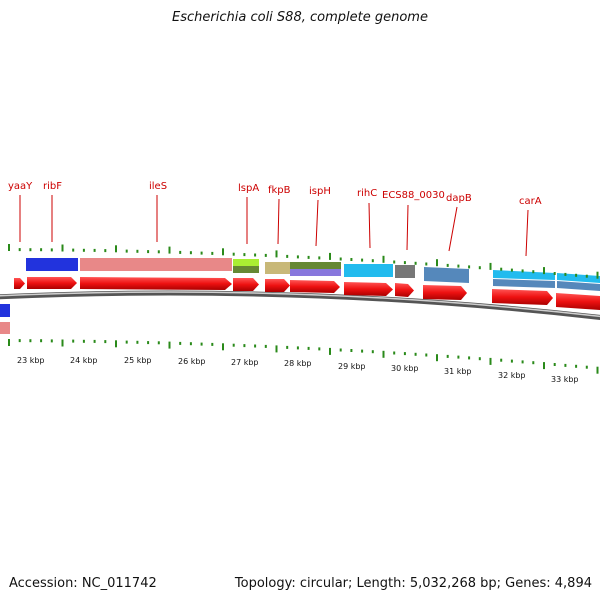  Describe the element at coordinates (246, 284) in the screenshot. I see `cds-arrow-lspA` at that location.